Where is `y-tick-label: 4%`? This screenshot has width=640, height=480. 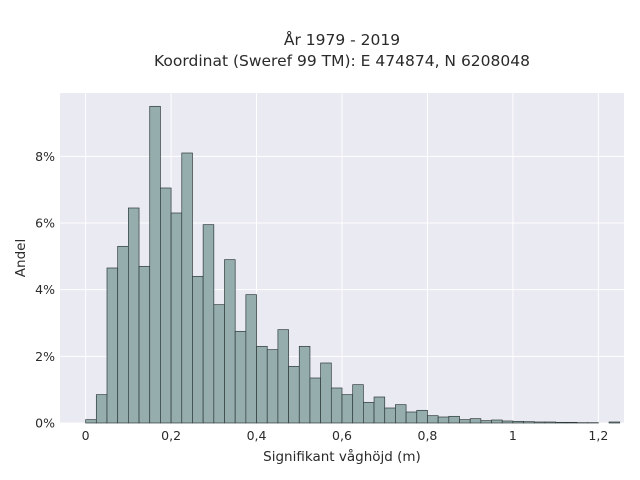
y-tick-label: 4% is located at coordinates (45, 289).